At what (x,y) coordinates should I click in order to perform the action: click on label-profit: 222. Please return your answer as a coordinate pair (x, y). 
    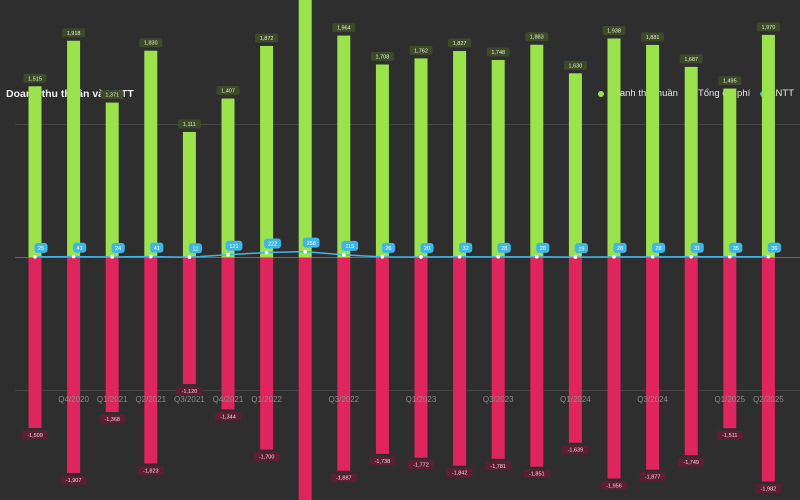
    Looking at the image, I should click on (272, 245).